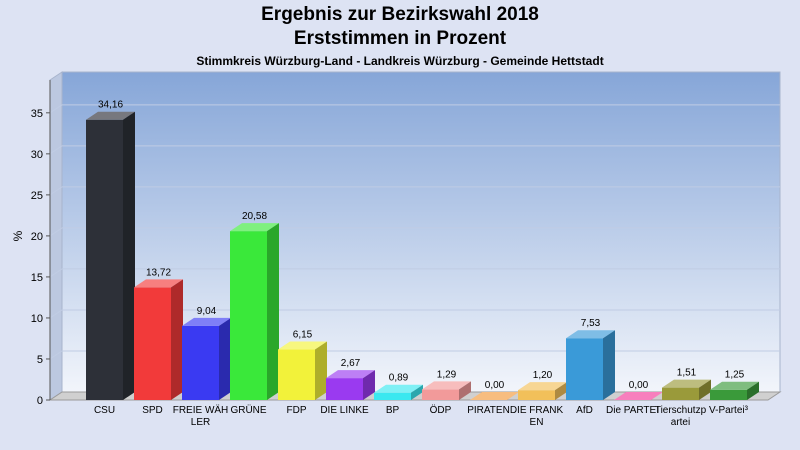 This screenshot has height=450, width=800. I want to click on x-tick-label: Tierschutzpartei, so click(680, 416).